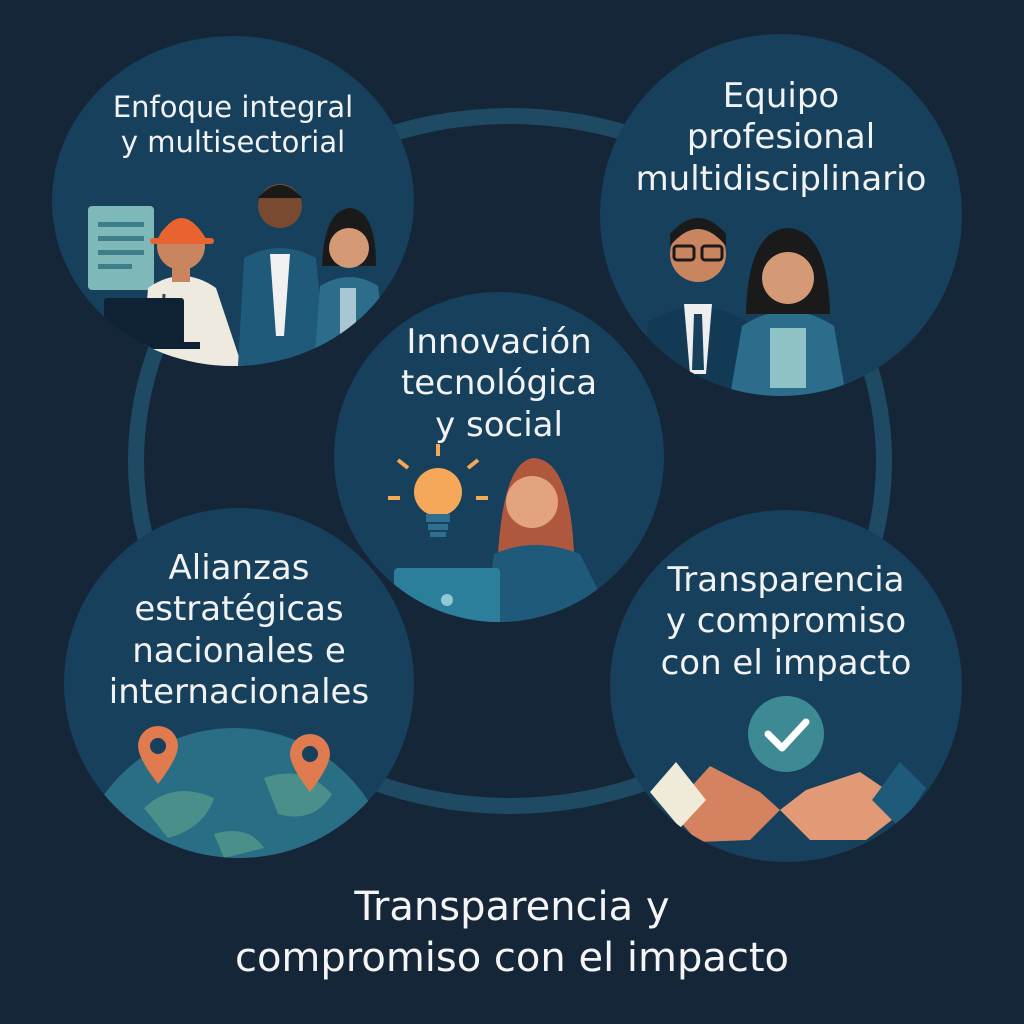 This screenshot has width=1024, height=1024. I want to click on document-icon, so click(121, 248).